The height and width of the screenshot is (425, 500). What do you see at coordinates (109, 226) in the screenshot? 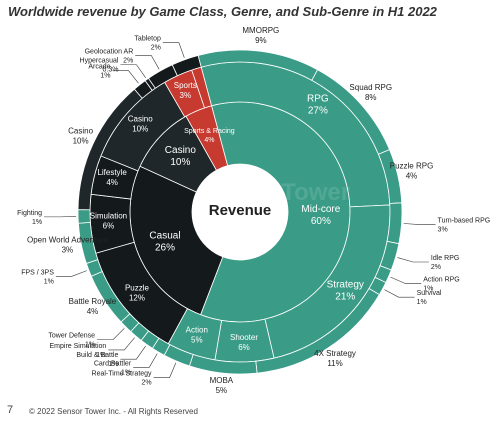
I see `pct-genre-simulation: 6%` at bounding box center [109, 226].